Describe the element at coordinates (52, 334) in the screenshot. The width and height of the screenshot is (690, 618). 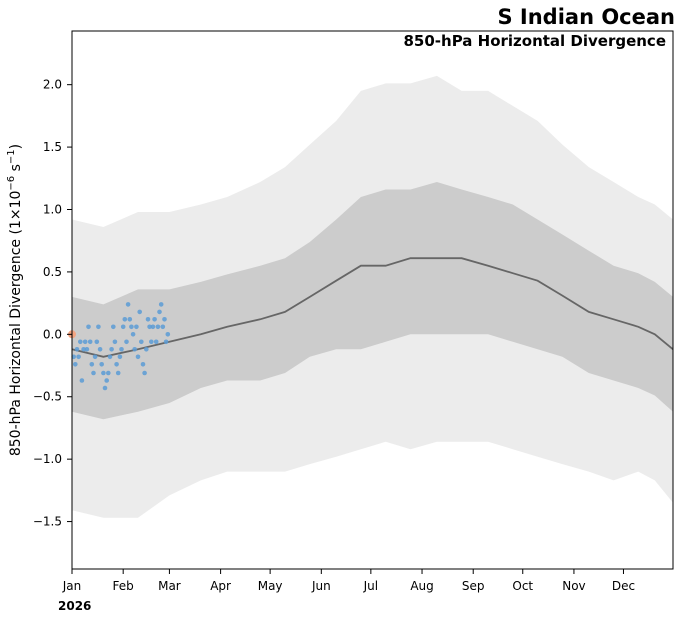
I see `y-tick-label: 0.0` at that location.